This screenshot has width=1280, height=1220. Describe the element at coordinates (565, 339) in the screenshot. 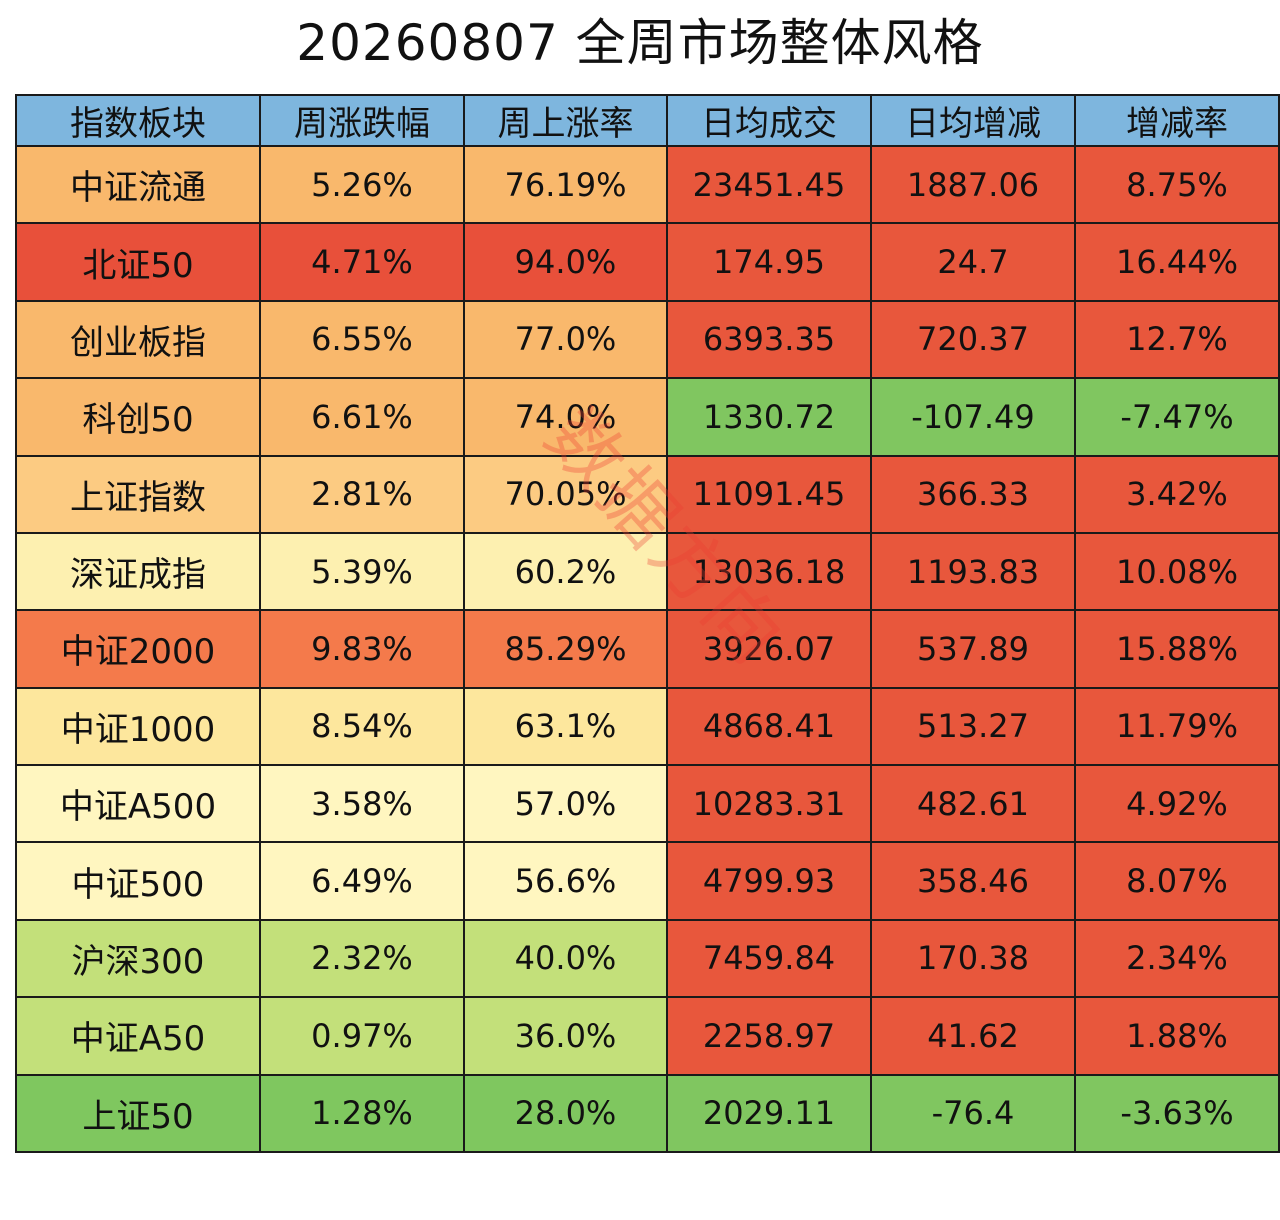

I see `value-cell: 77.0%` at that location.